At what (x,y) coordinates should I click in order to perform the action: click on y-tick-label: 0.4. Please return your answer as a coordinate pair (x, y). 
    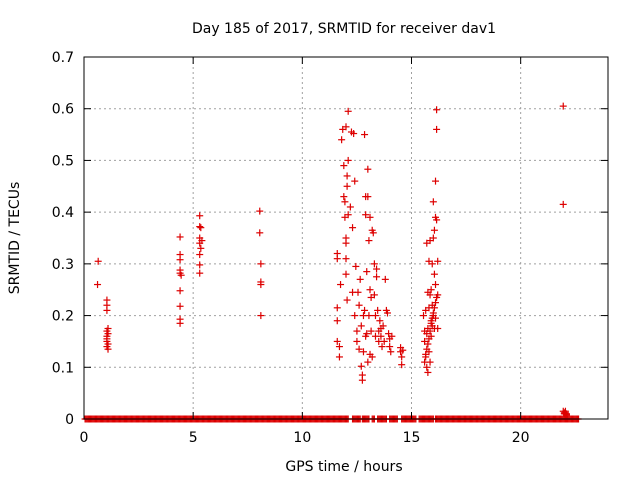
    Looking at the image, I should click on (63, 213).